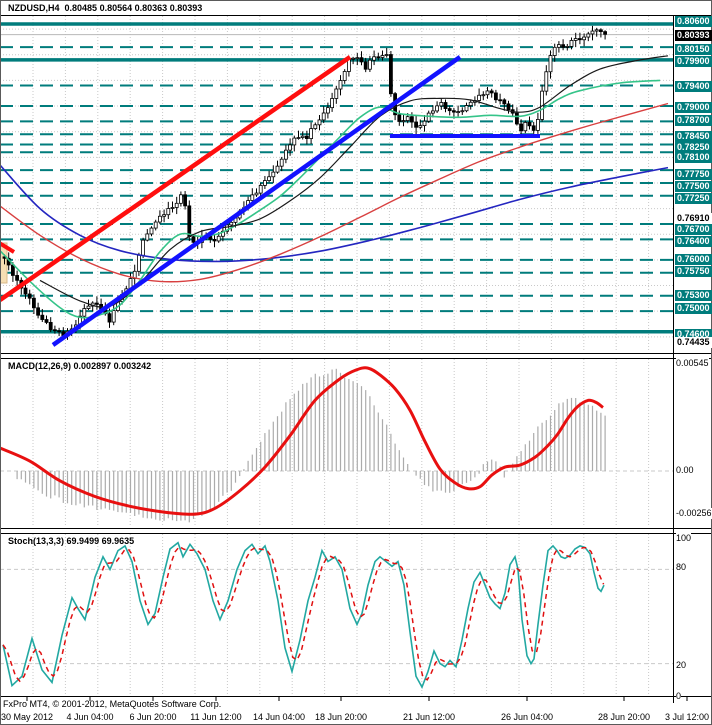 The height and width of the screenshot is (725, 712). What do you see at coordinates (27, 717) in the screenshot?
I see `time-label: 30 May 2012` at bounding box center [27, 717].